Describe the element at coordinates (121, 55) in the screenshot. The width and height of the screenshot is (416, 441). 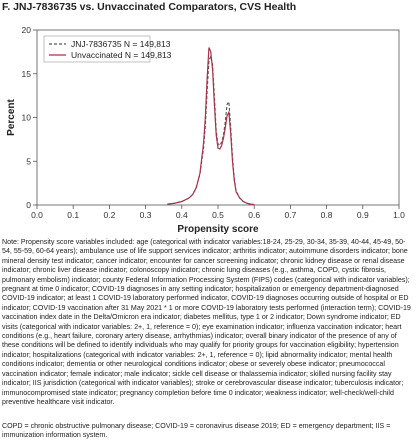
I see `legend-label-unvaccinated: Unvaccinated N = 149,813` at that location.